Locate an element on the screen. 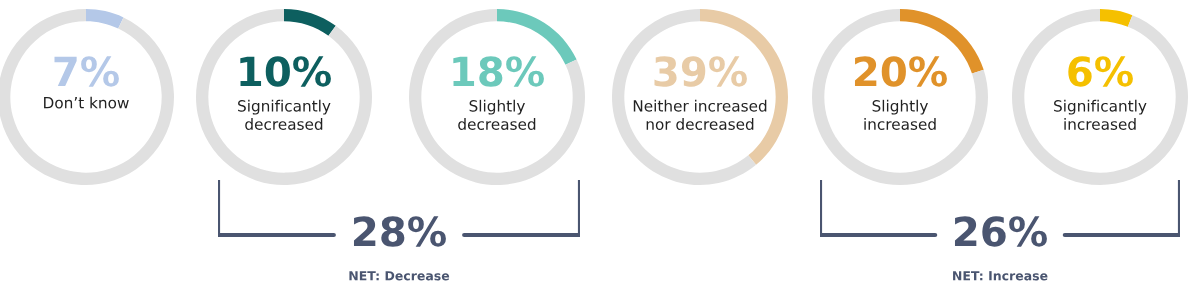 This screenshot has width=1200, height=290. data-label: 39% is located at coordinates (700, 71).